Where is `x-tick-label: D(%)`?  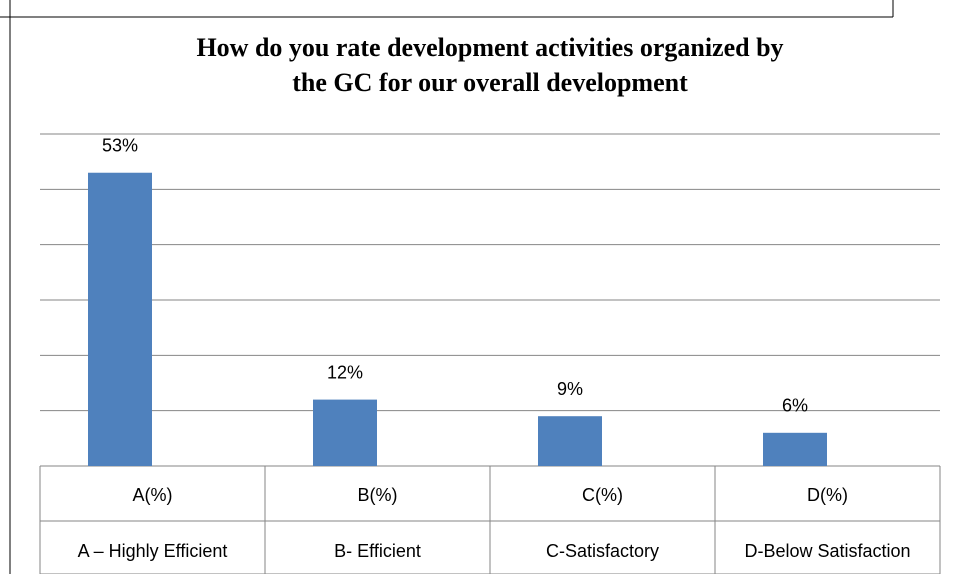
x-tick-label: D(%) is located at coordinates (827, 495).